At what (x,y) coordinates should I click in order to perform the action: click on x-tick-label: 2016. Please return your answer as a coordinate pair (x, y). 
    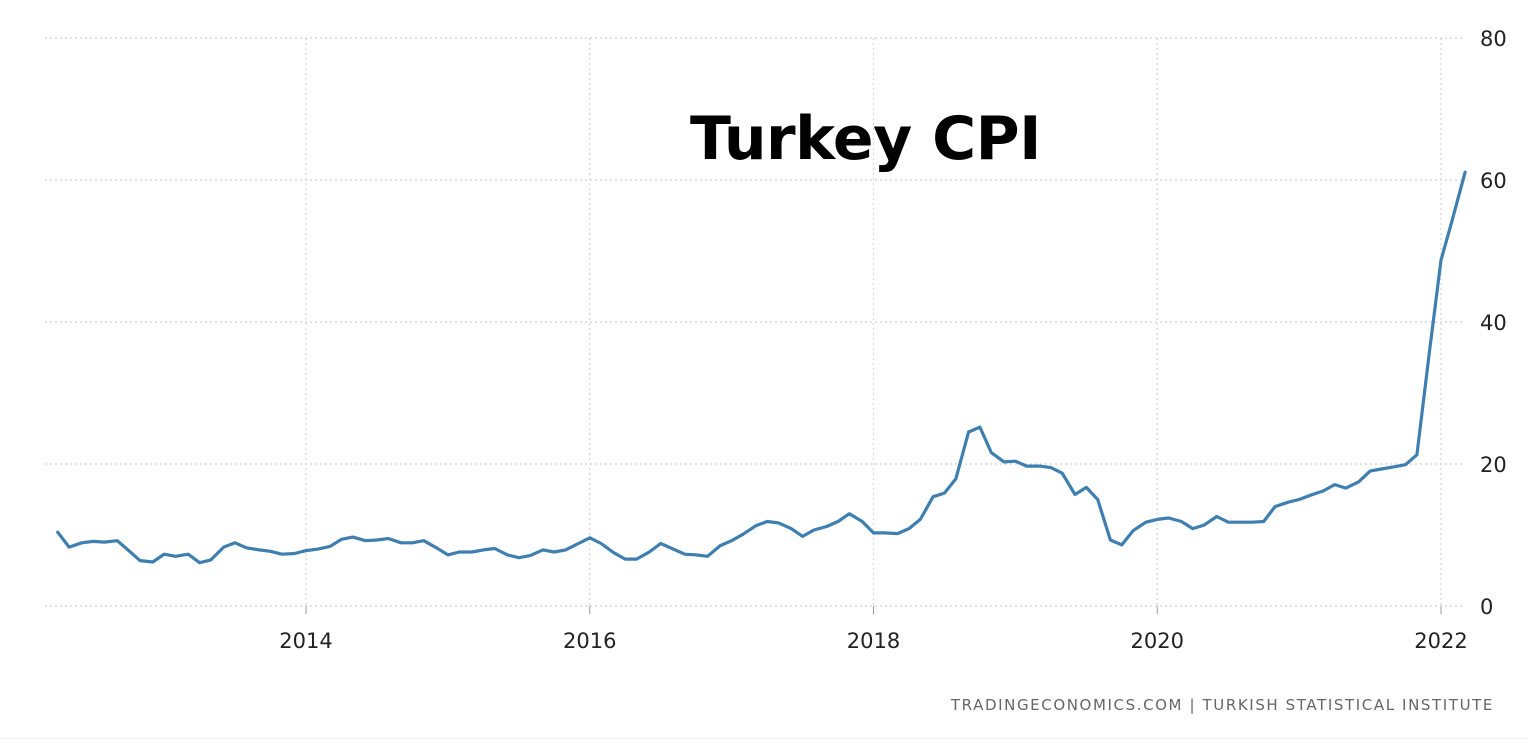
    Looking at the image, I should click on (589, 641).